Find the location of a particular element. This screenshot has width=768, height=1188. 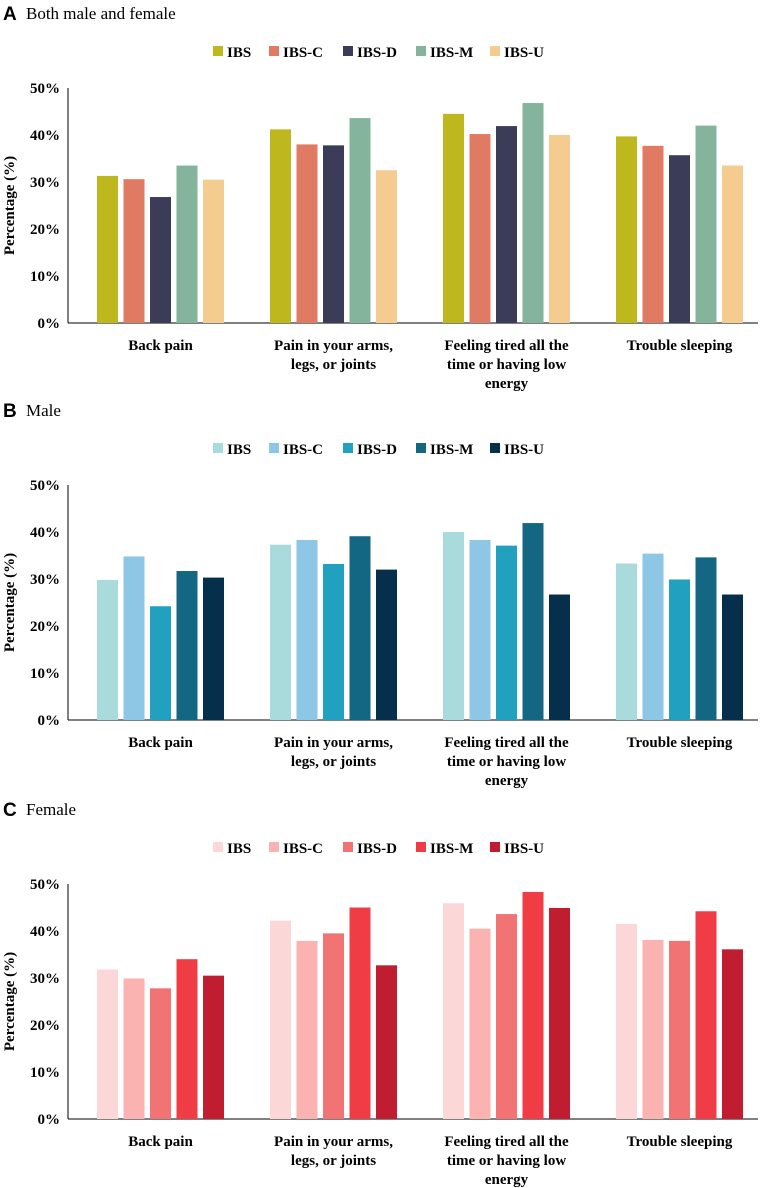

panel-letter: B is located at coordinates (10, 411).